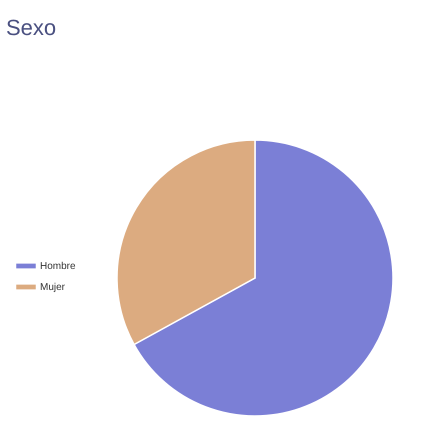 The width and height of the screenshot is (422, 422). I want to click on legend-label: Mujer, so click(53, 287).